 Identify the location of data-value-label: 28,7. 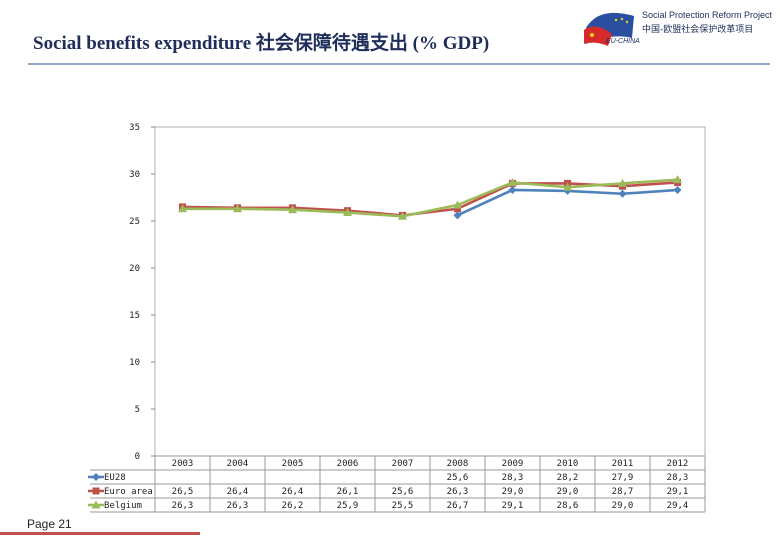
(623, 492).